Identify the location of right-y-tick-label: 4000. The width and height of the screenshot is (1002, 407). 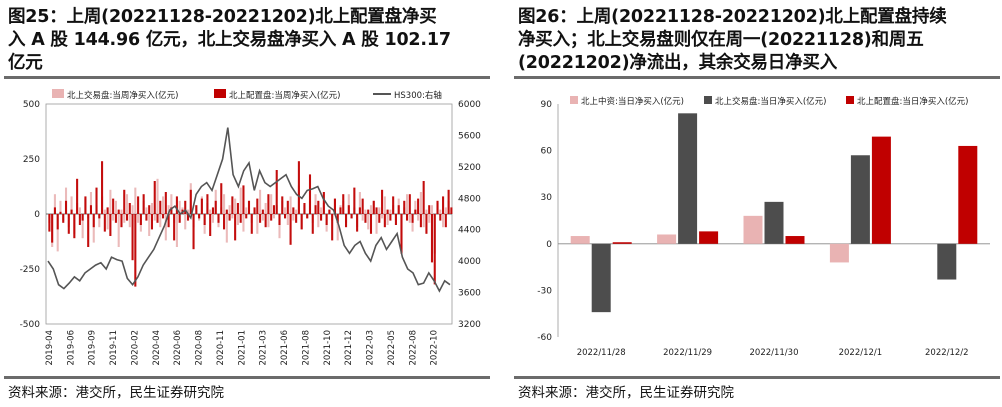
(469, 262).